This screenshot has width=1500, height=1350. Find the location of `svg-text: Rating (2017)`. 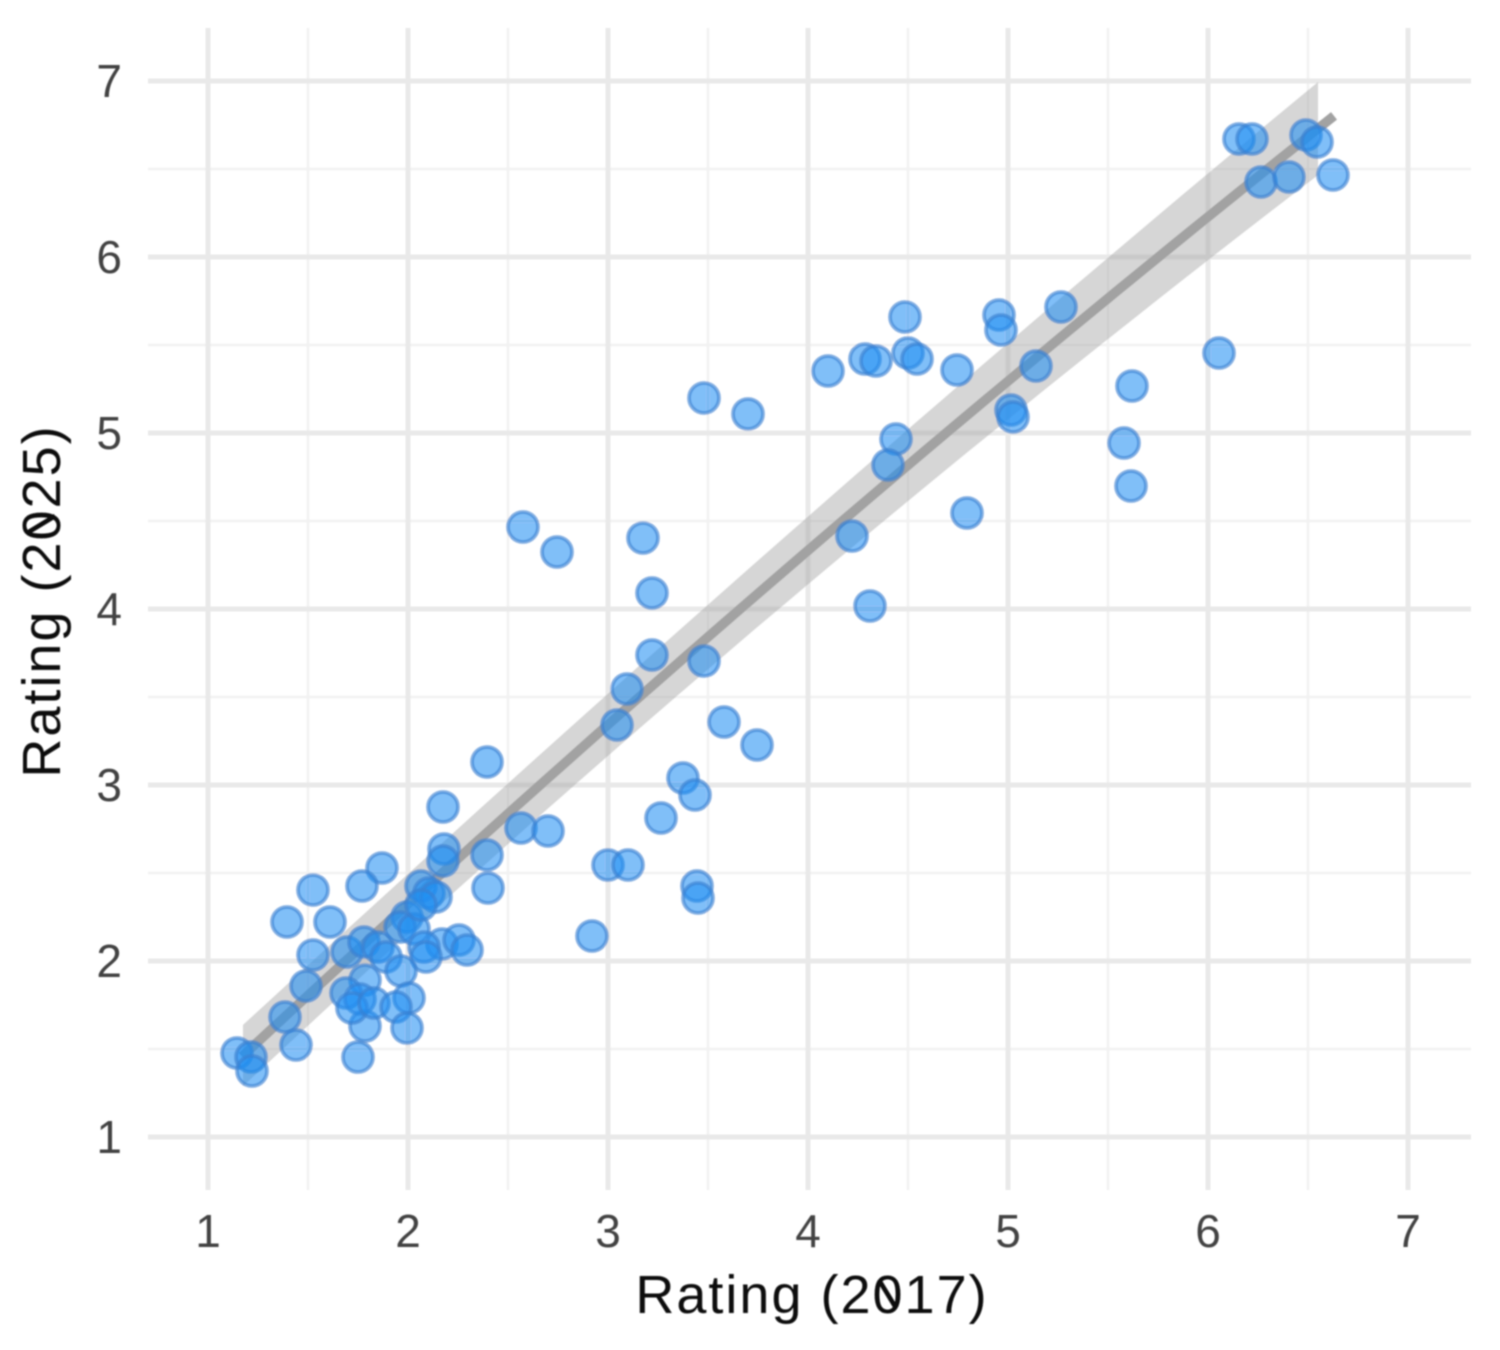

svg-text: Rating (2017) is located at coordinates (811, 1295).